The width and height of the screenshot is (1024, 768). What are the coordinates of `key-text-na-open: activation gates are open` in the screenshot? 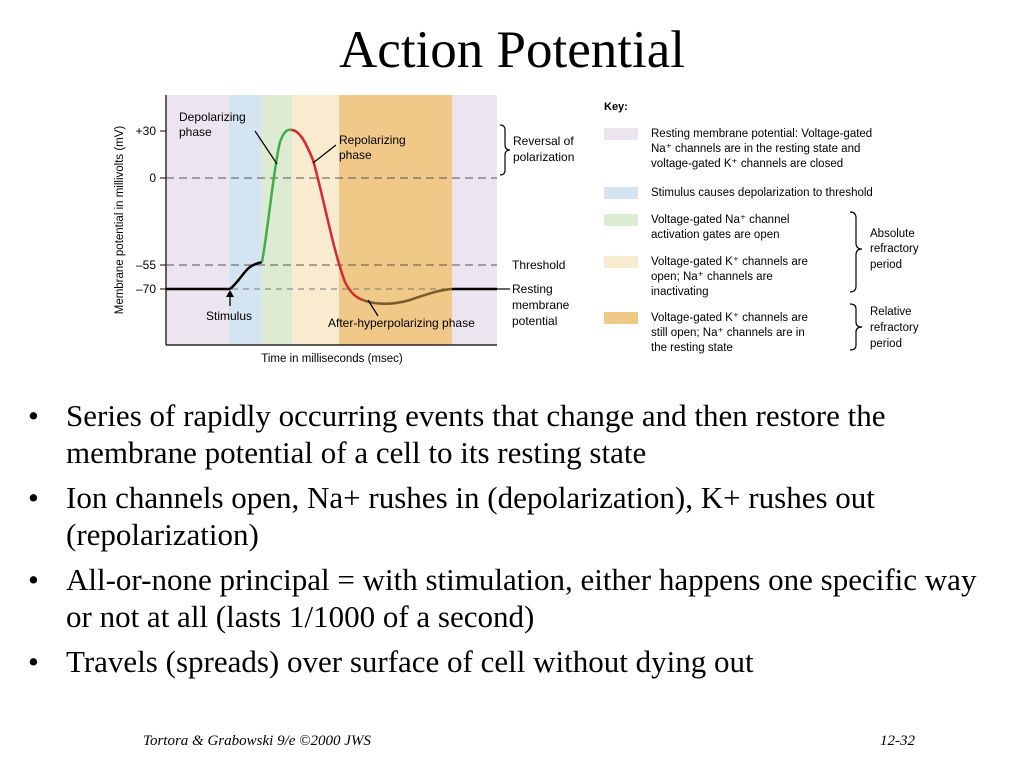 It's located at (715, 235).